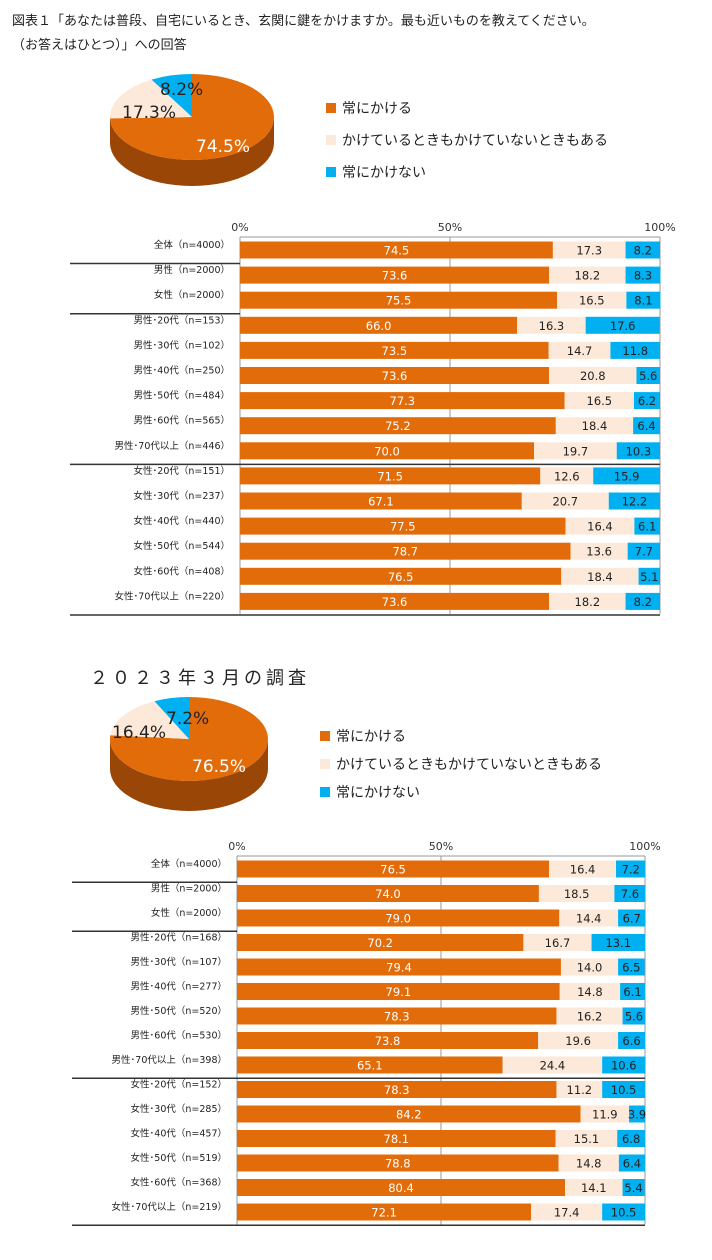  I want to click on bar-data-label: 19.7, so click(576, 451).